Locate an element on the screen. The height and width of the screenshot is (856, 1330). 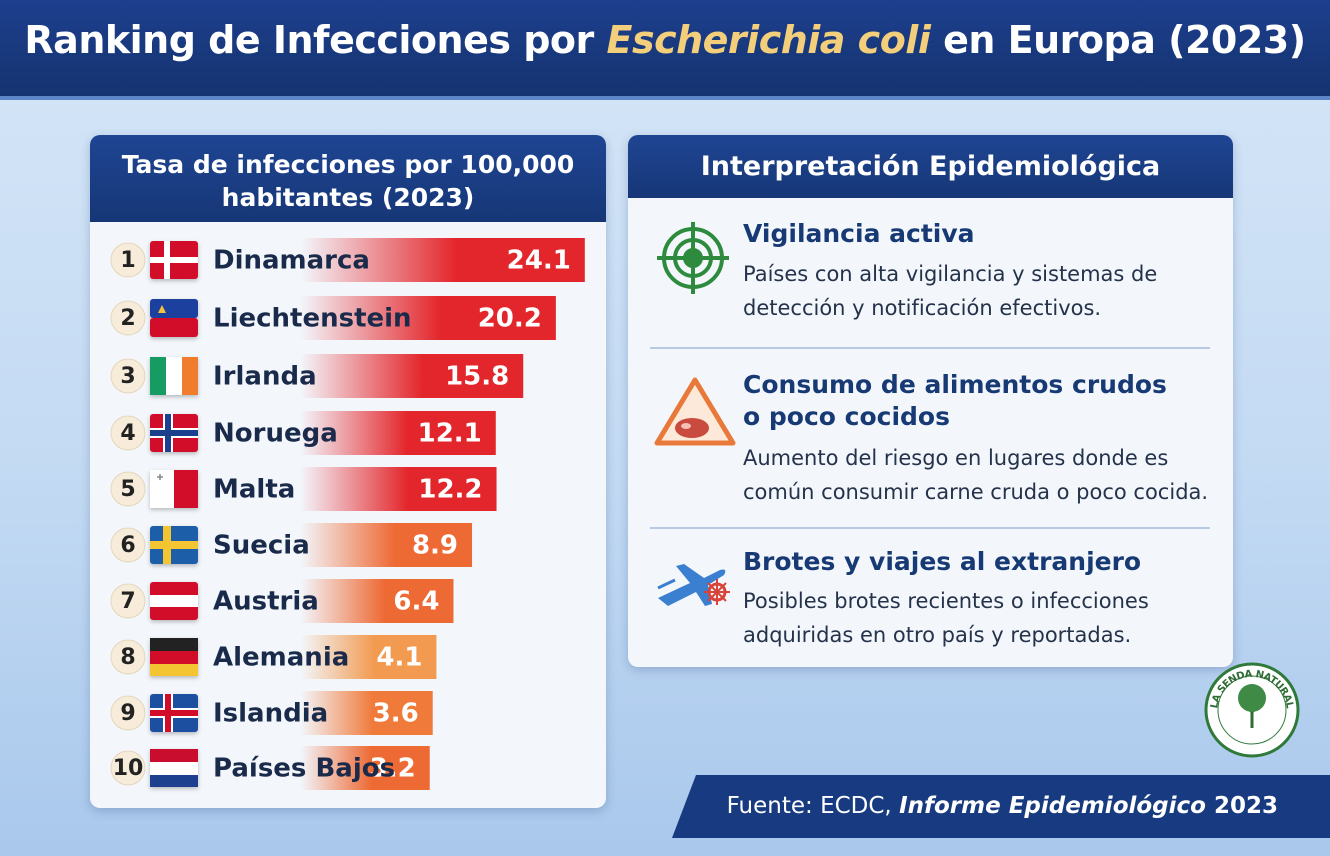
category-label: Islandia is located at coordinates (270, 714).